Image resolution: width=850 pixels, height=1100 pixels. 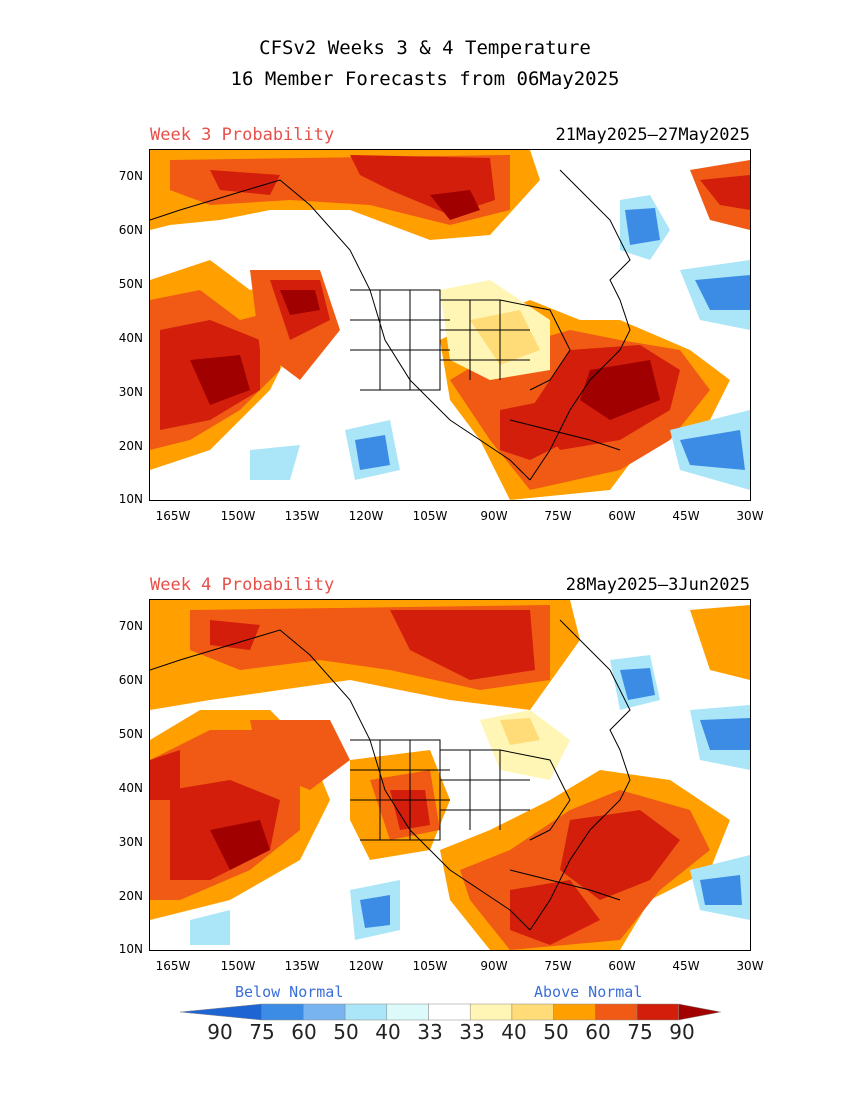 What do you see at coordinates (425, 79) in the screenshot?
I see `title-line-2: 16 Member Forecasts from 06May2025` at bounding box center [425, 79].